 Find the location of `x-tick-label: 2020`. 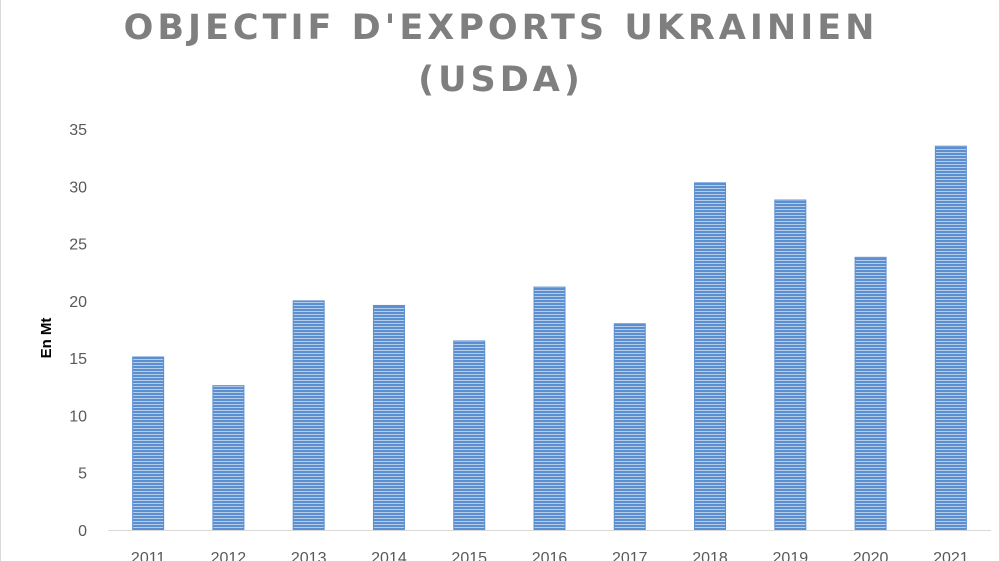

x-tick-label: 2020 is located at coordinates (871, 555).